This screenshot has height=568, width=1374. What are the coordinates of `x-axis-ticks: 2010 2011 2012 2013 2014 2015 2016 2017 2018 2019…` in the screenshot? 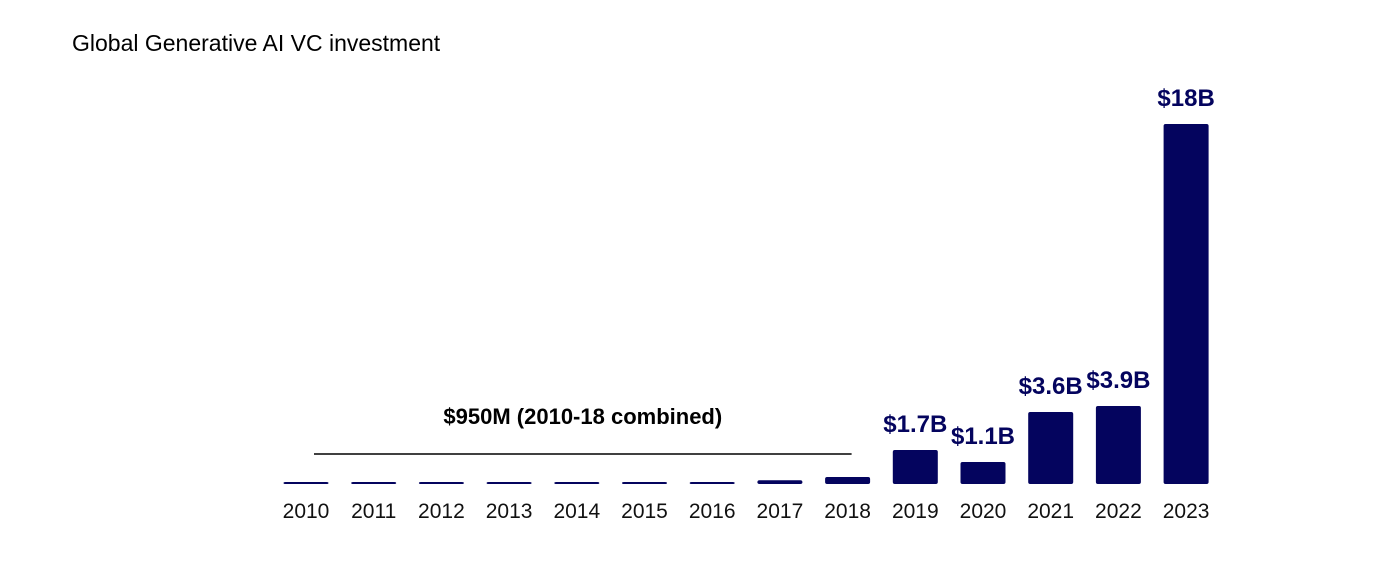 It's located at (746, 511).